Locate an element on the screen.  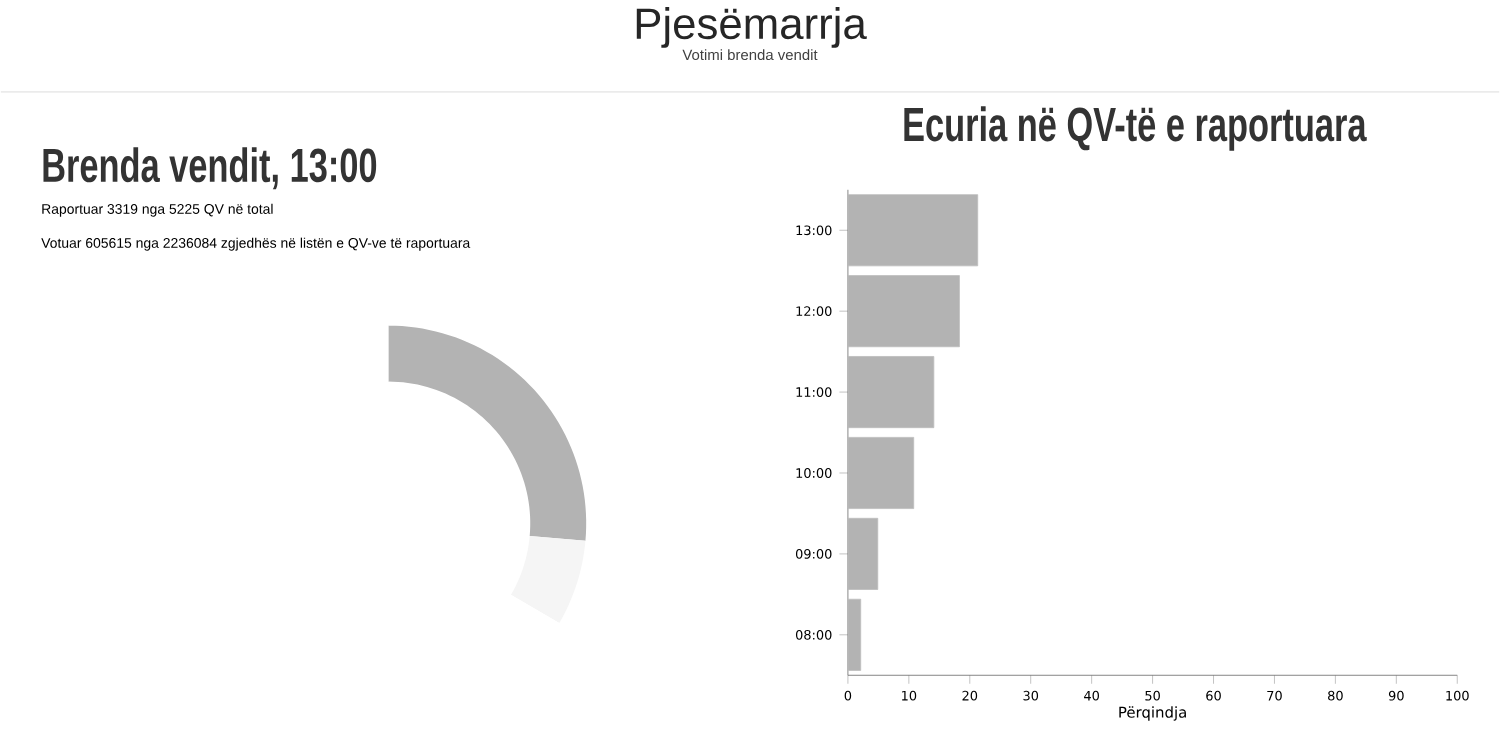
chart-title: Brenda vendit, 13:00 is located at coordinates (210, 168).